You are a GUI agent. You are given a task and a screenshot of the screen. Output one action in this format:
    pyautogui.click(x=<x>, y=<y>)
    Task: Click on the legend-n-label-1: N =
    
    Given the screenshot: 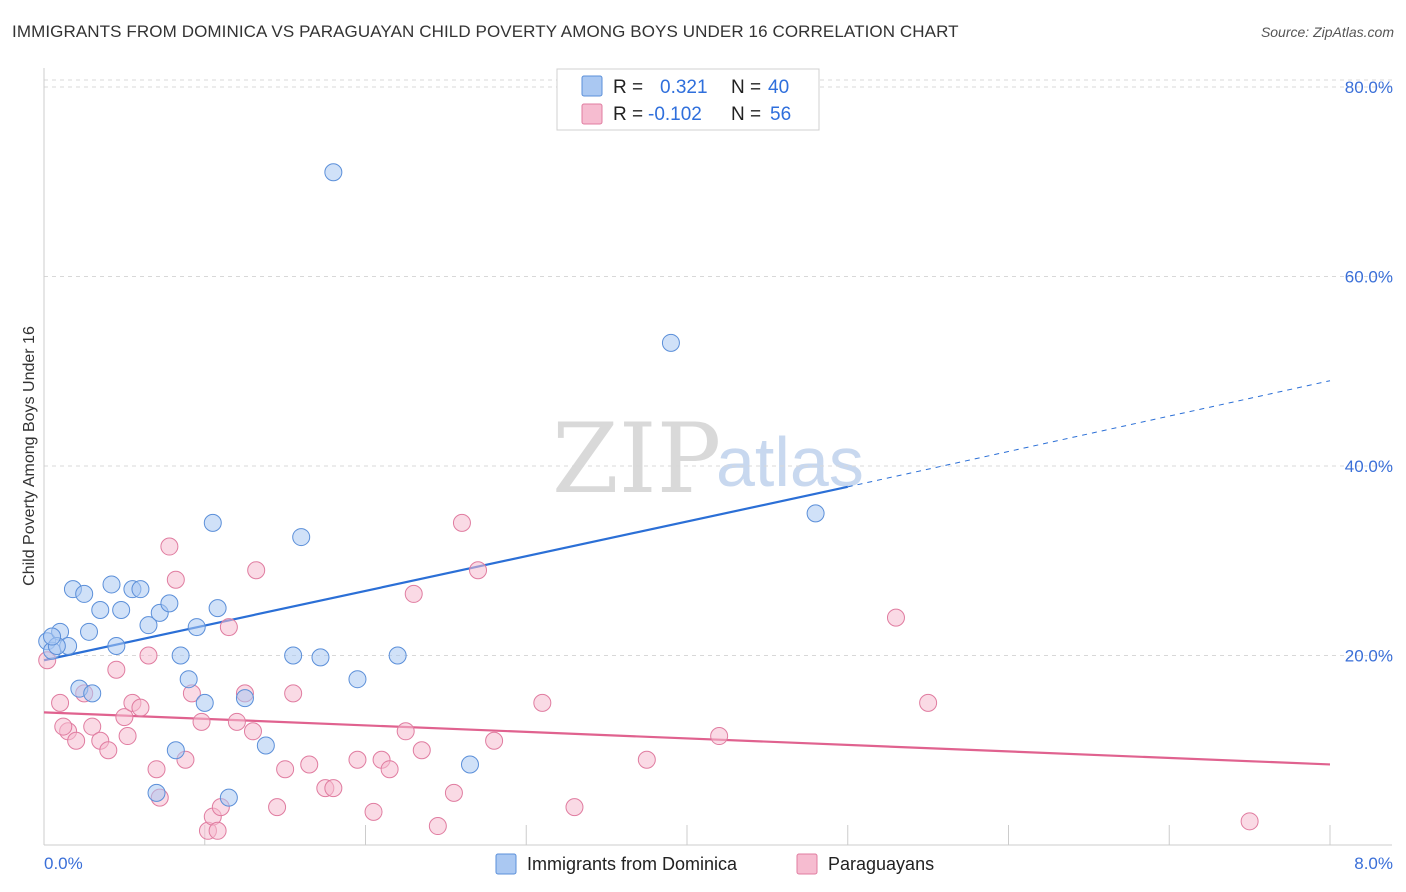 What is the action you would take?
    pyautogui.click(x=746, y=87)
    